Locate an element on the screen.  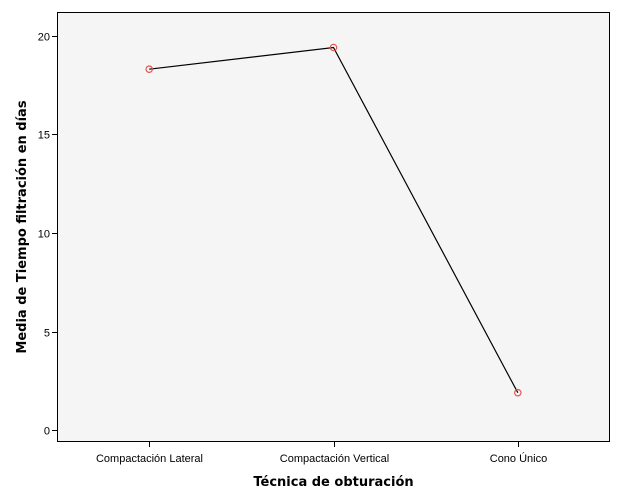
y-axis: 0 5 10 15 20 is located at coordinates (47, 235).